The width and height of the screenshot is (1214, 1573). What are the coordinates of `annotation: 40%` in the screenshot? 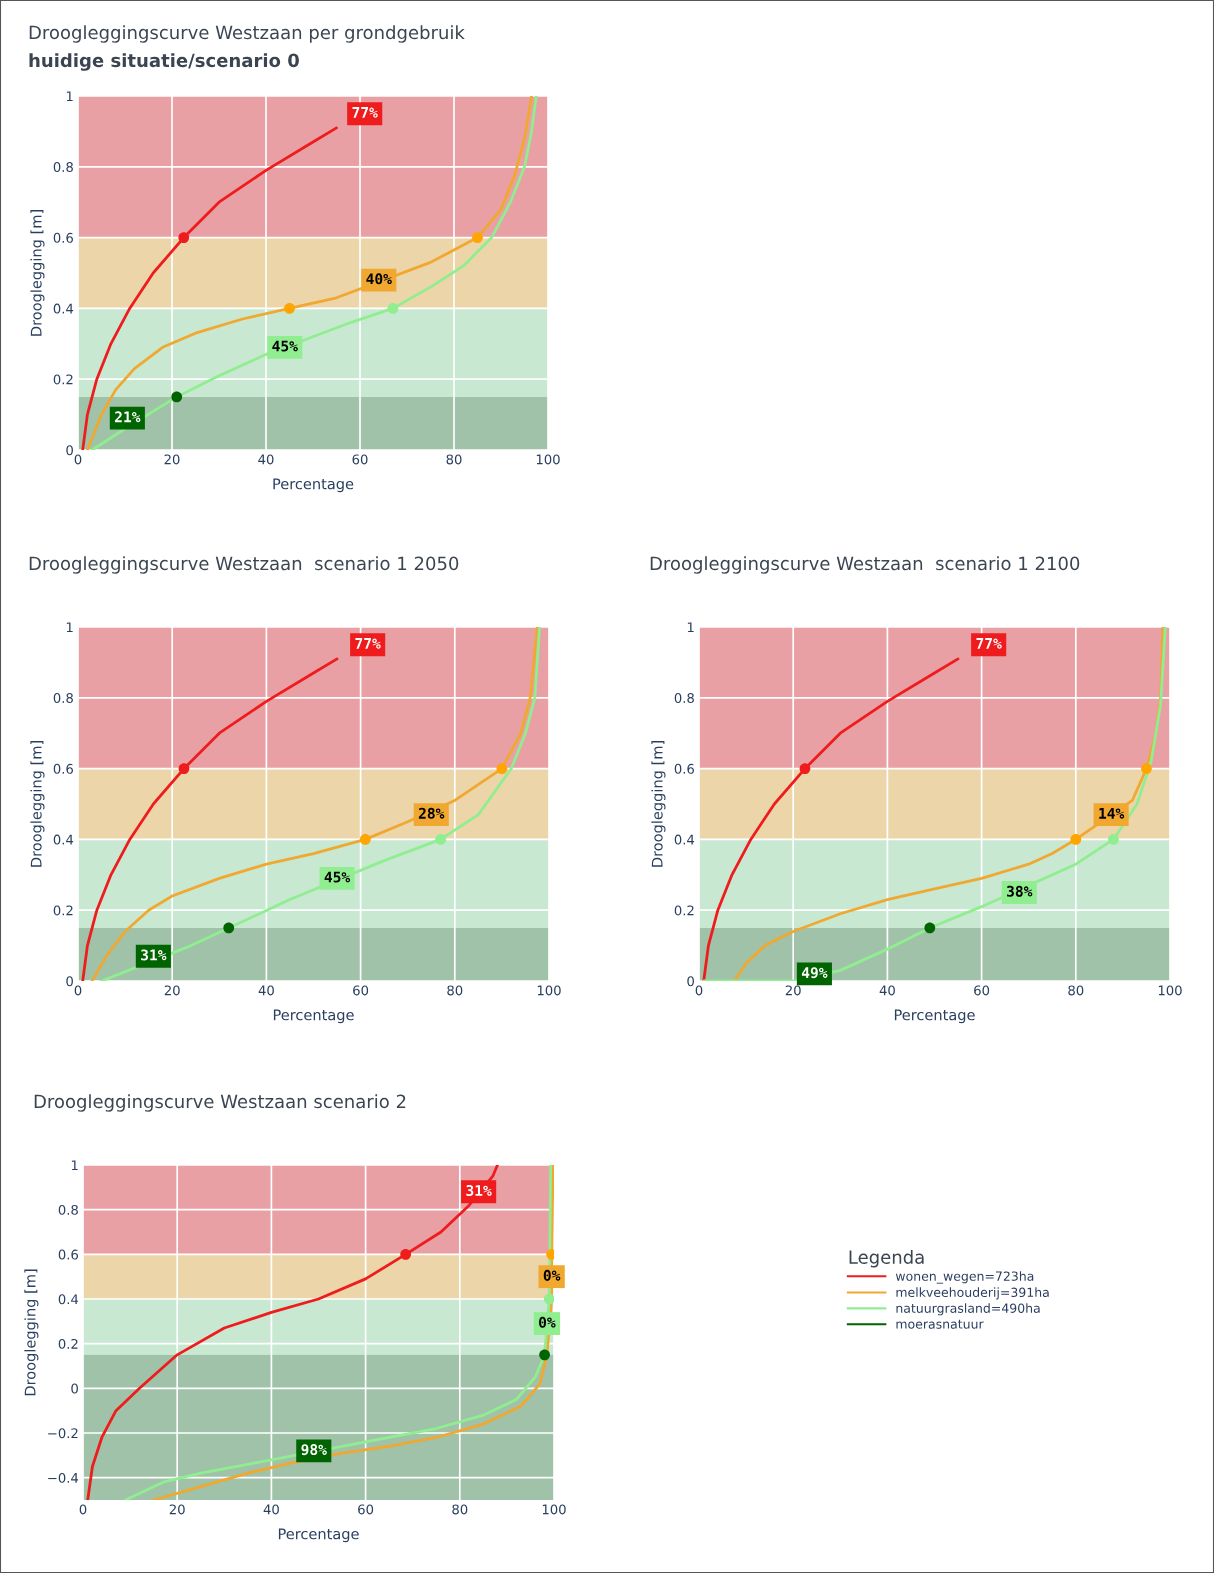 It's located at (379, 279).